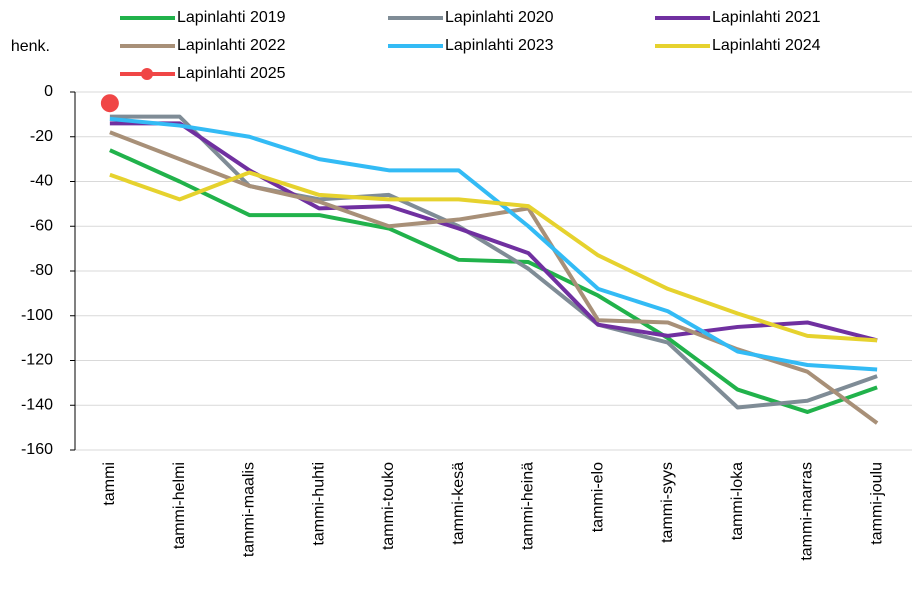 The height and width of the screenshot is (596, 913). What do you see at coordinates (37, 449) in the screenshot?
I see `y-tick-label: -160` at bounding box center [37, 449].